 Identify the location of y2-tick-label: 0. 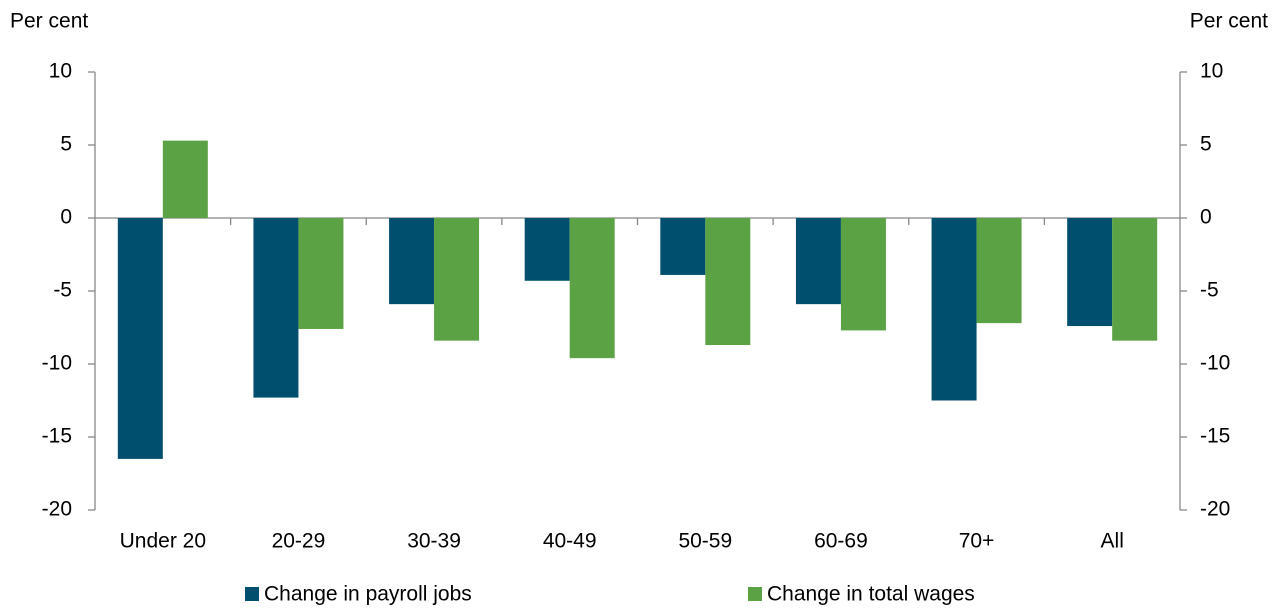
(1206, 217).